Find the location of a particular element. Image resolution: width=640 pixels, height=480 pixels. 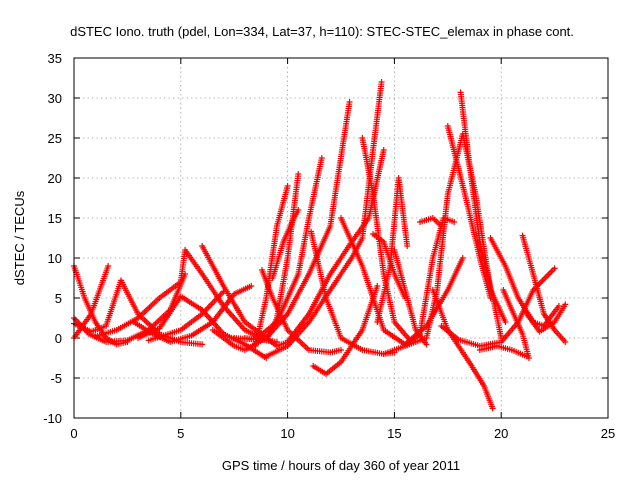

y-tick-label: 5 is located at coordinates (58, 298).